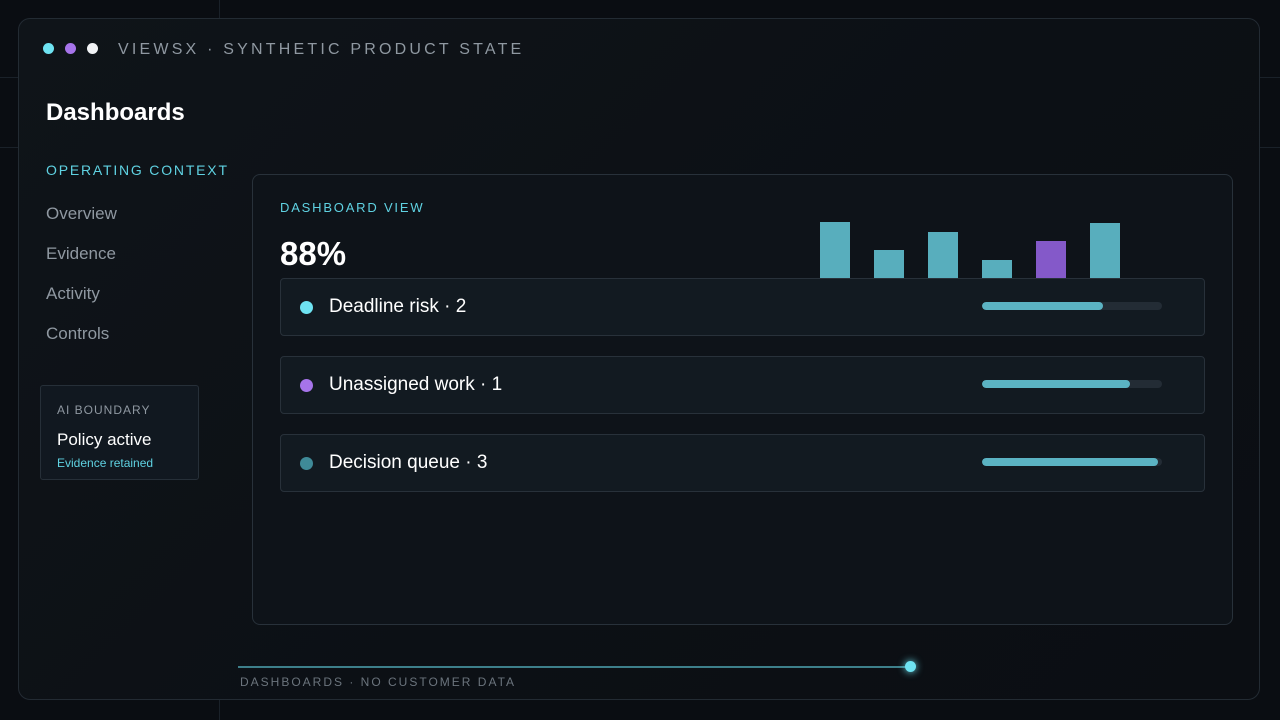  Describe the element at coordinates (742, 463) in the screenshot. I see `status-row-decision-queue: Decision queue · 3` at that location.